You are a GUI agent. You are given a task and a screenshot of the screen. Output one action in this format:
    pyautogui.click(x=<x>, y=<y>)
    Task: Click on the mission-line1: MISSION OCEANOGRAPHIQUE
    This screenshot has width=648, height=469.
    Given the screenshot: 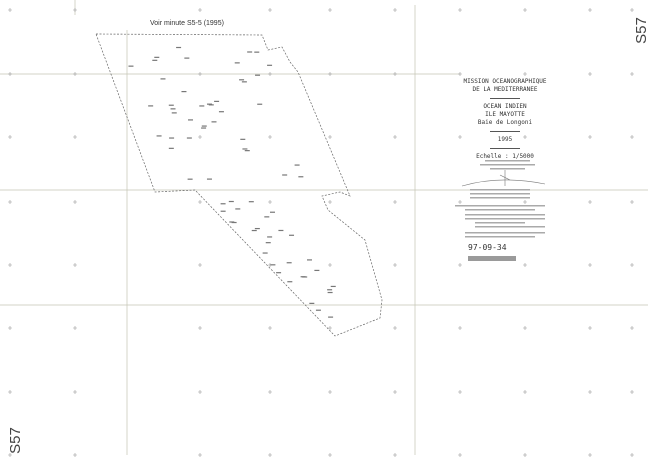 What is the action you would take?
    pyautogui.click(x=505, y=81)
    